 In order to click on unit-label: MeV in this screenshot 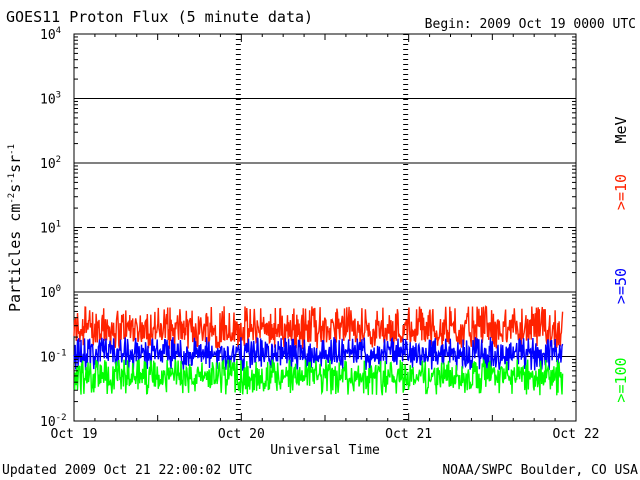, I will do `click(621, 129)`.